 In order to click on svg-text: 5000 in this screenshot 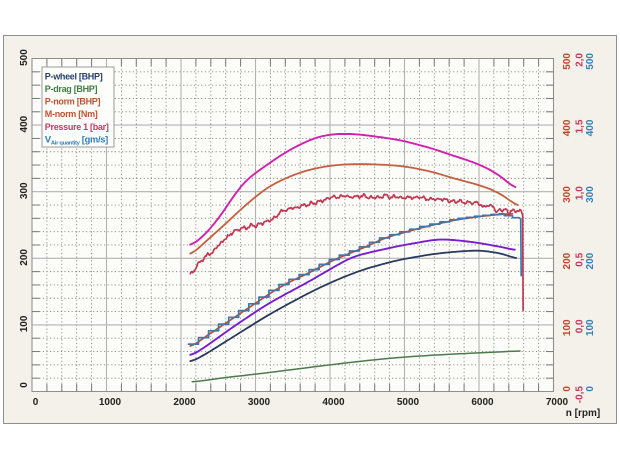, I will do `click(408, 402)`.